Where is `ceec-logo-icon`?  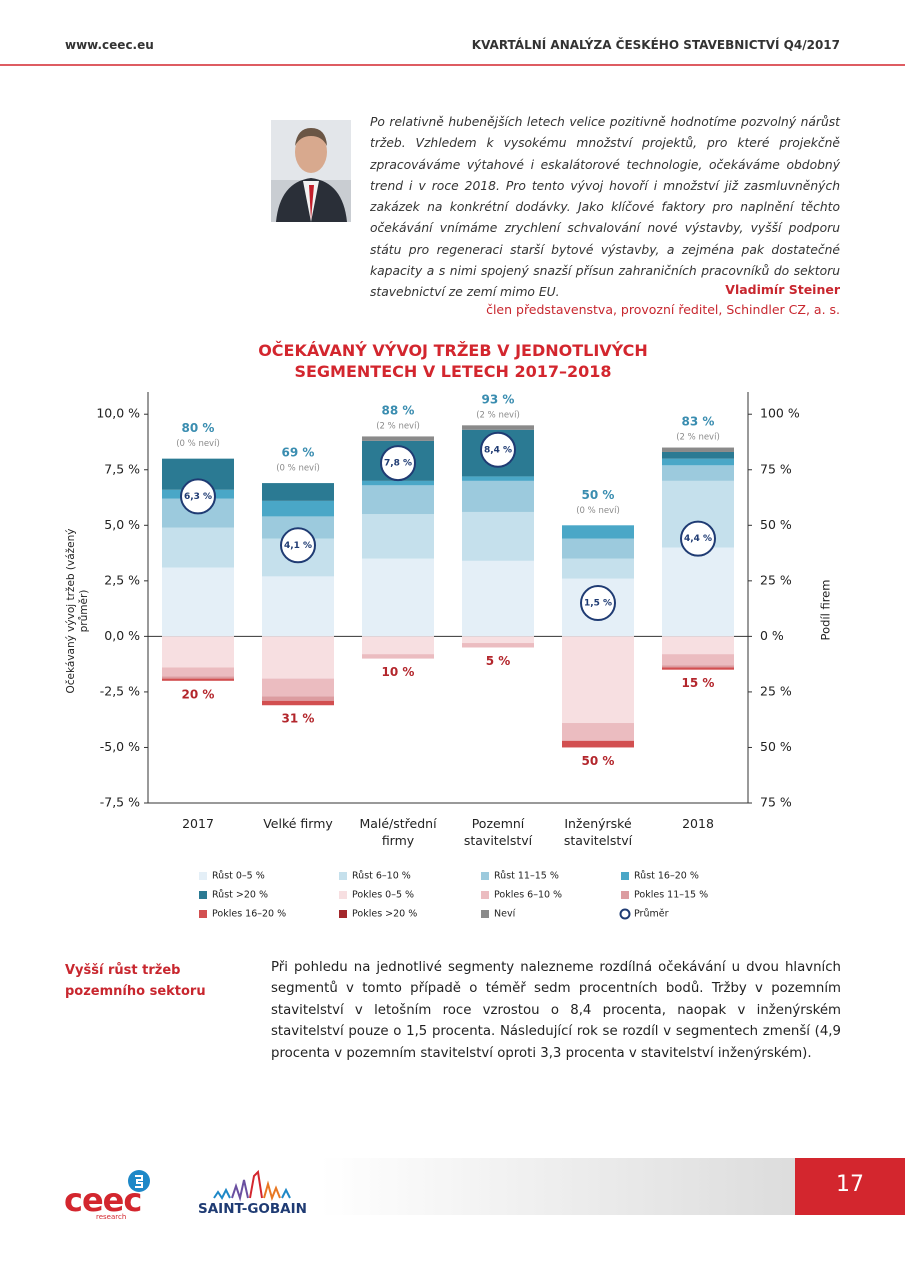
ceec-logo-icon is located at coordinates (139, 1181).